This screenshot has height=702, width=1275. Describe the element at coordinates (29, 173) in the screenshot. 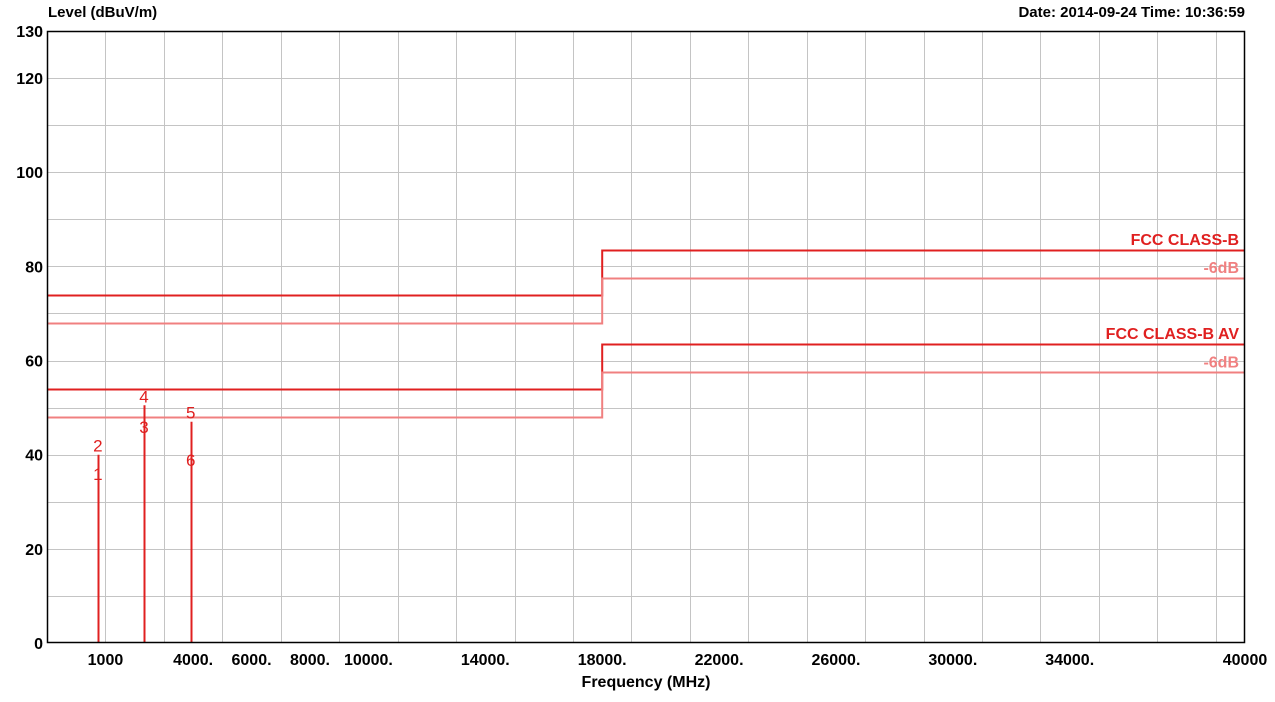

I see `y-tick-label: 100` at that location.